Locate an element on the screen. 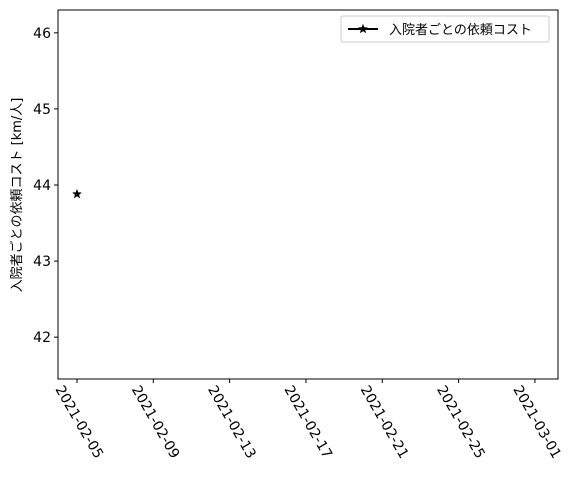 The width and height of the screenshot is (571, 479). y-tick-label: 45 is located at coordinates (42, 110).